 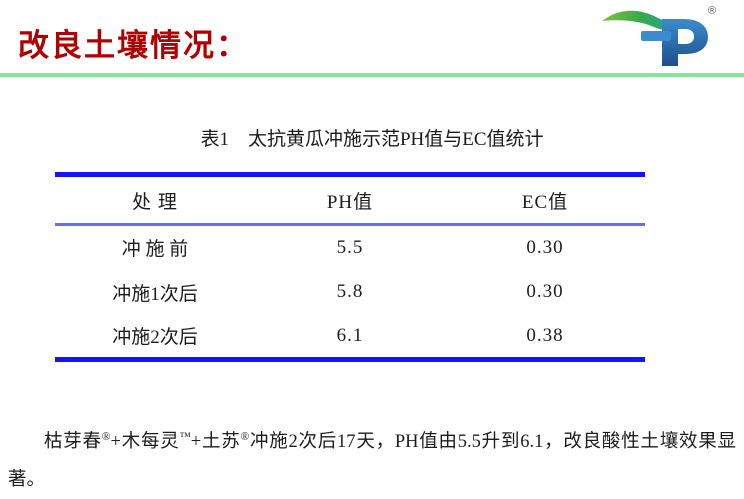 What do you see at coordinates (215, 441) in the screenshot?
I see `conclusion-text-segment-4: +土苏` at bounding box center [215, 441].